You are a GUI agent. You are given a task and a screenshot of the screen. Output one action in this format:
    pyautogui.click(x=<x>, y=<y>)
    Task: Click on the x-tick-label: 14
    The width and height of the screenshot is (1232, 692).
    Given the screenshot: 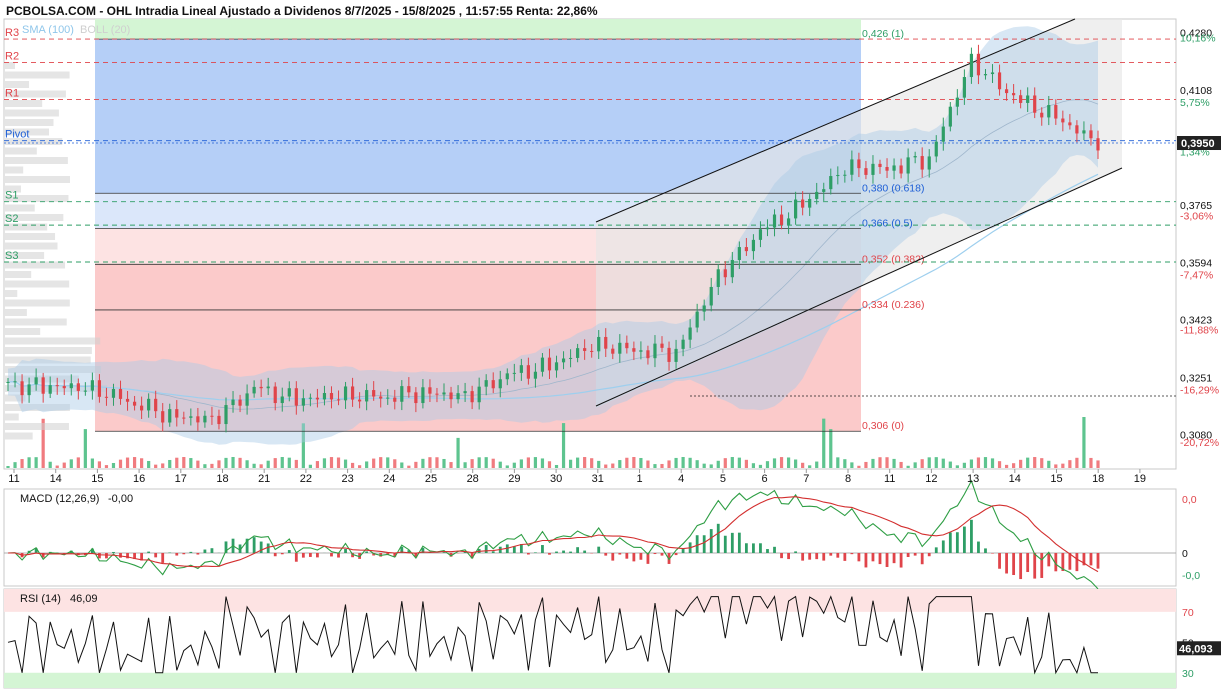 What is the action you would take?
    pyautogui.click(x=56, y=479)
    